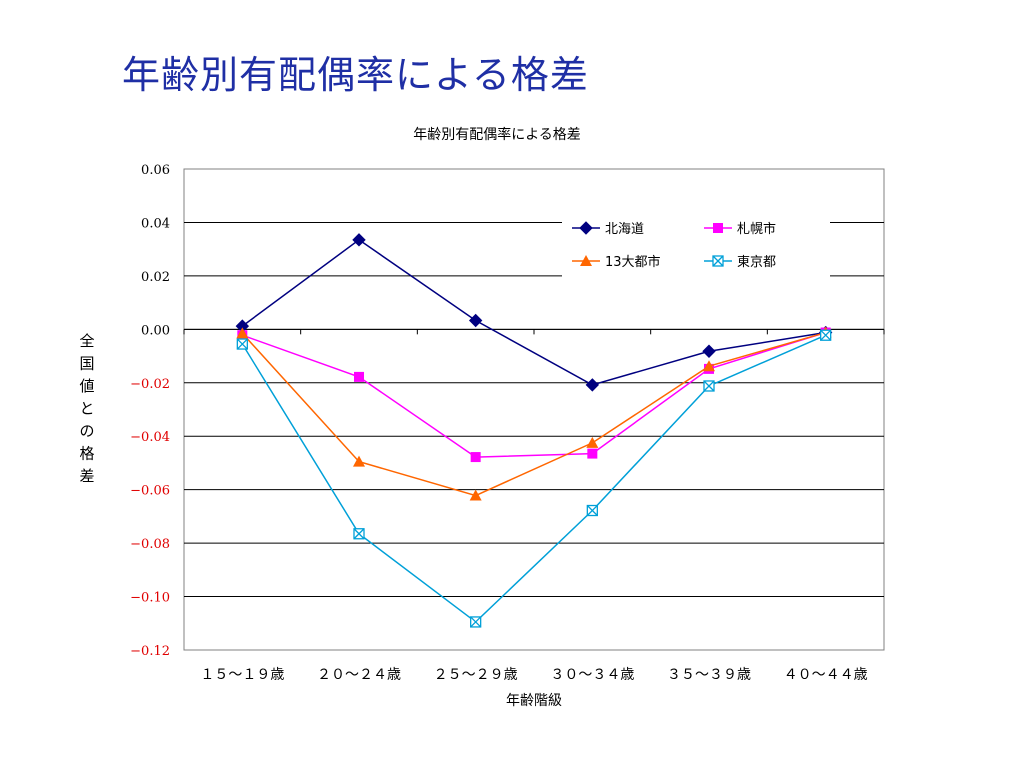  Describe the element at coordinates (86, 476) in the screenshot. I see `y-axis-label-char: 差` at that location.